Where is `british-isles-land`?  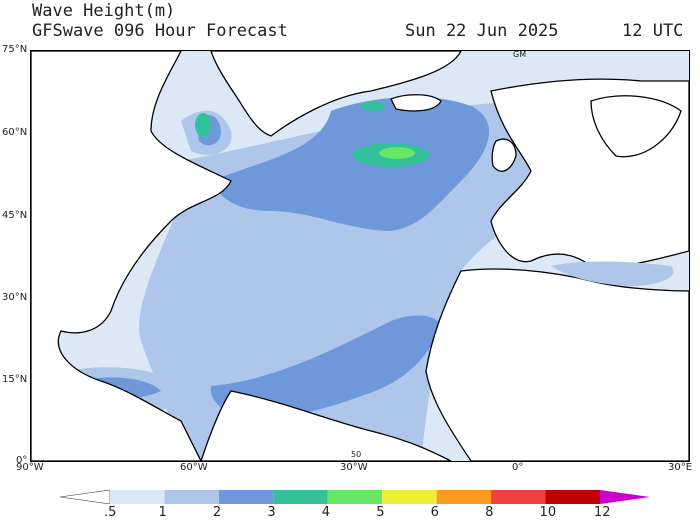 british-isles-land is located at coordinates (504, 155).